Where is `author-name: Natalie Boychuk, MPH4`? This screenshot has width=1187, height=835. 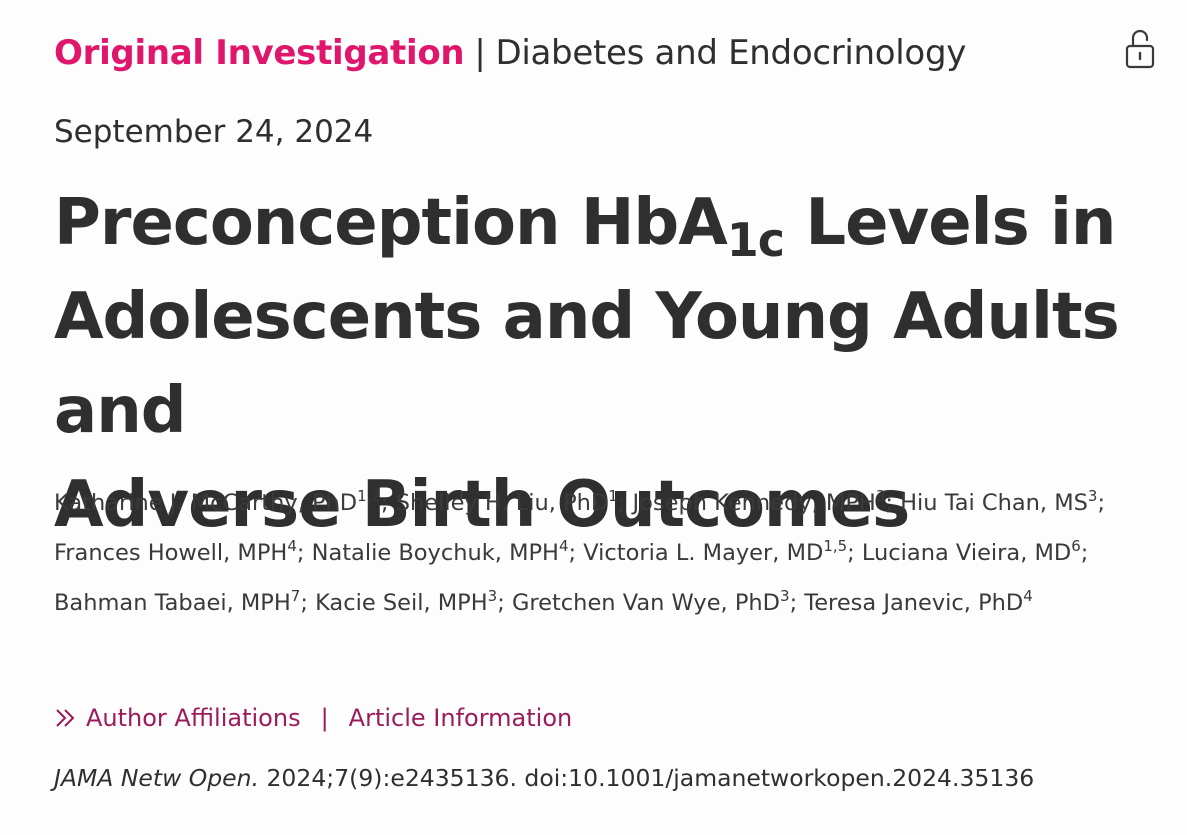
author-name: Natalie Boychuk, MPH4 is located at coordinates (440, 552).